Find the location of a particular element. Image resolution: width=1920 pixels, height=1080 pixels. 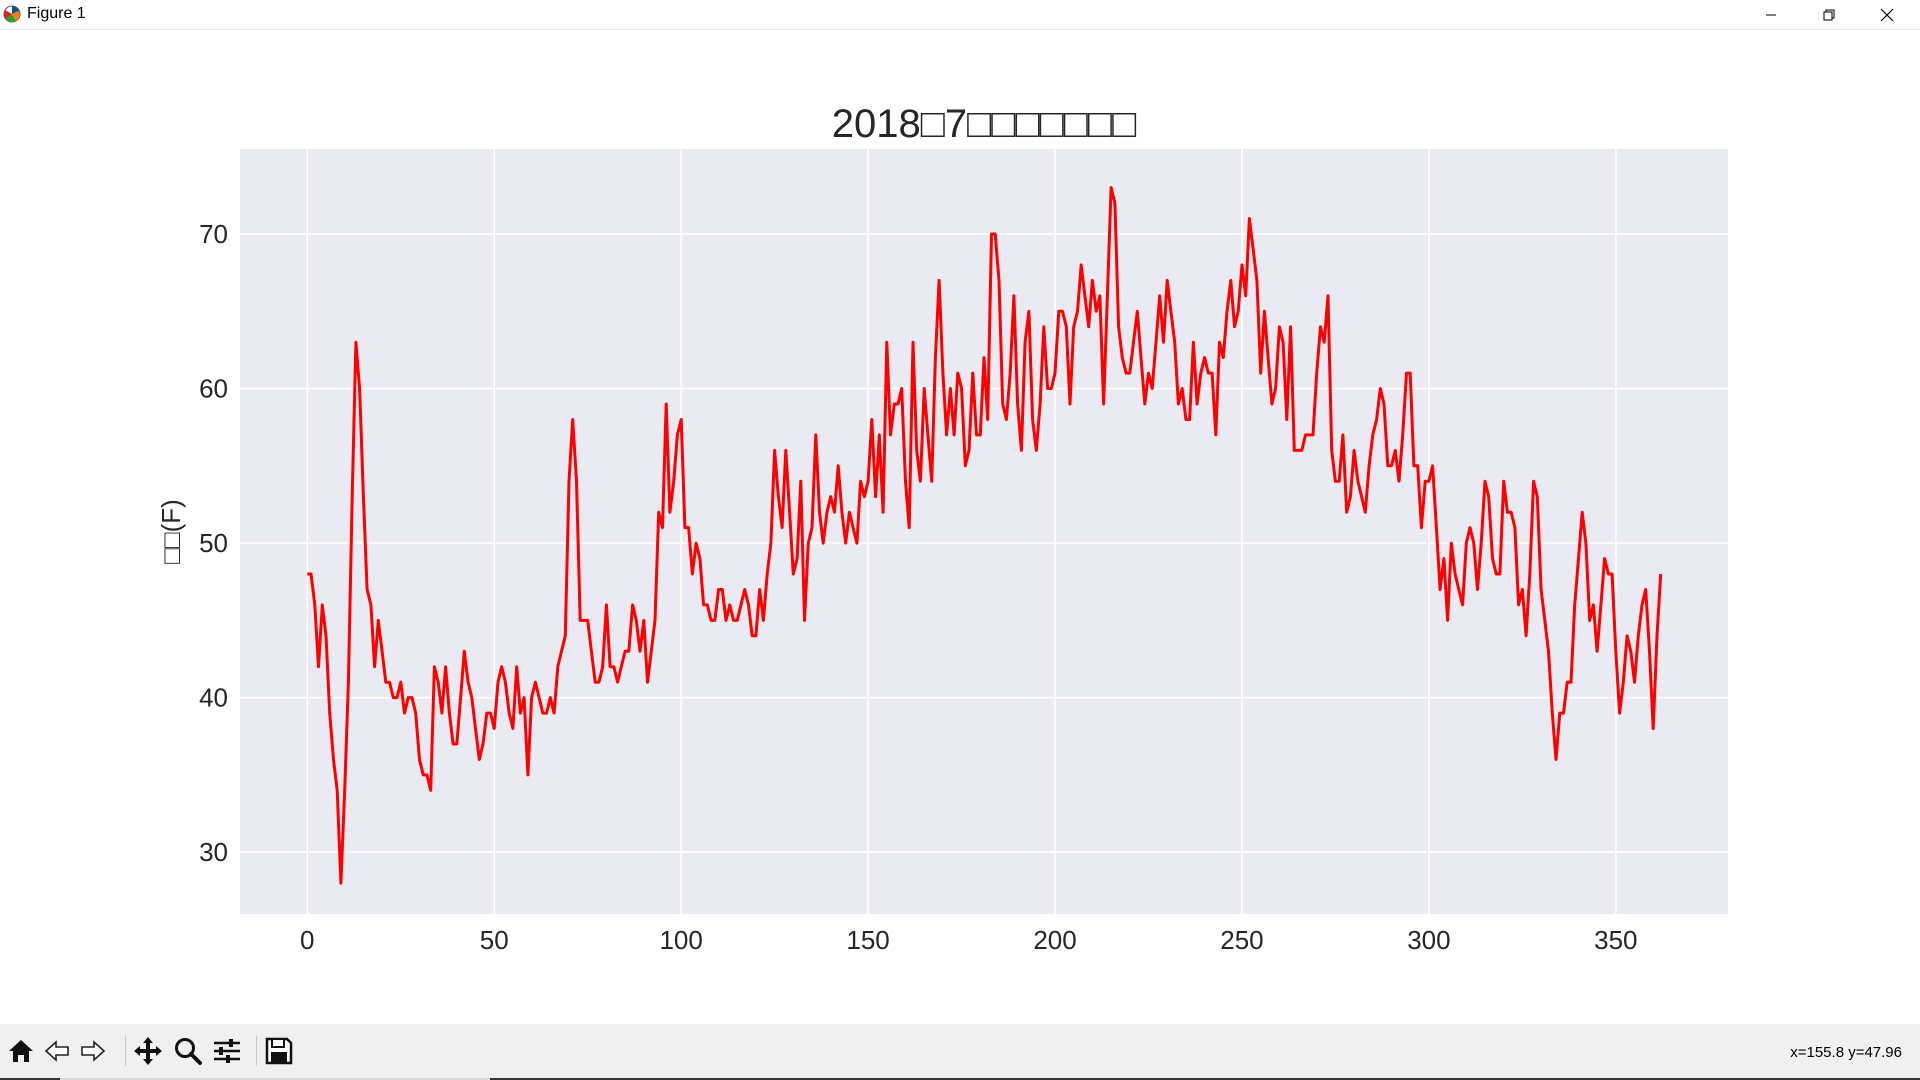

configure-subplots-icon is located at coordinates (227, 1051).